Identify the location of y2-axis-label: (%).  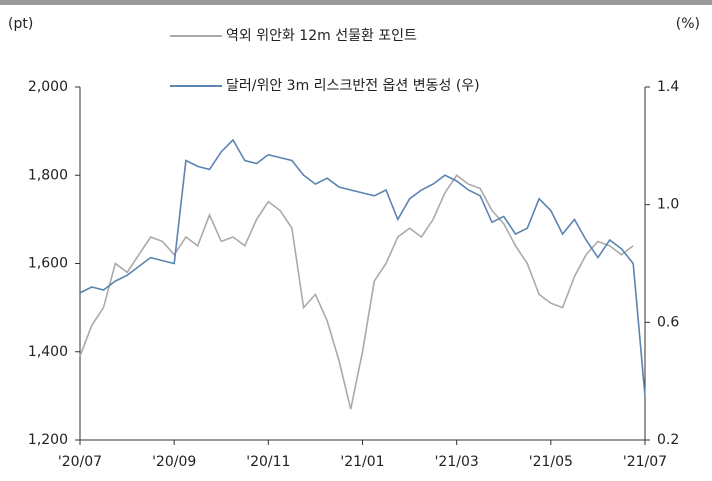
(688, 24).